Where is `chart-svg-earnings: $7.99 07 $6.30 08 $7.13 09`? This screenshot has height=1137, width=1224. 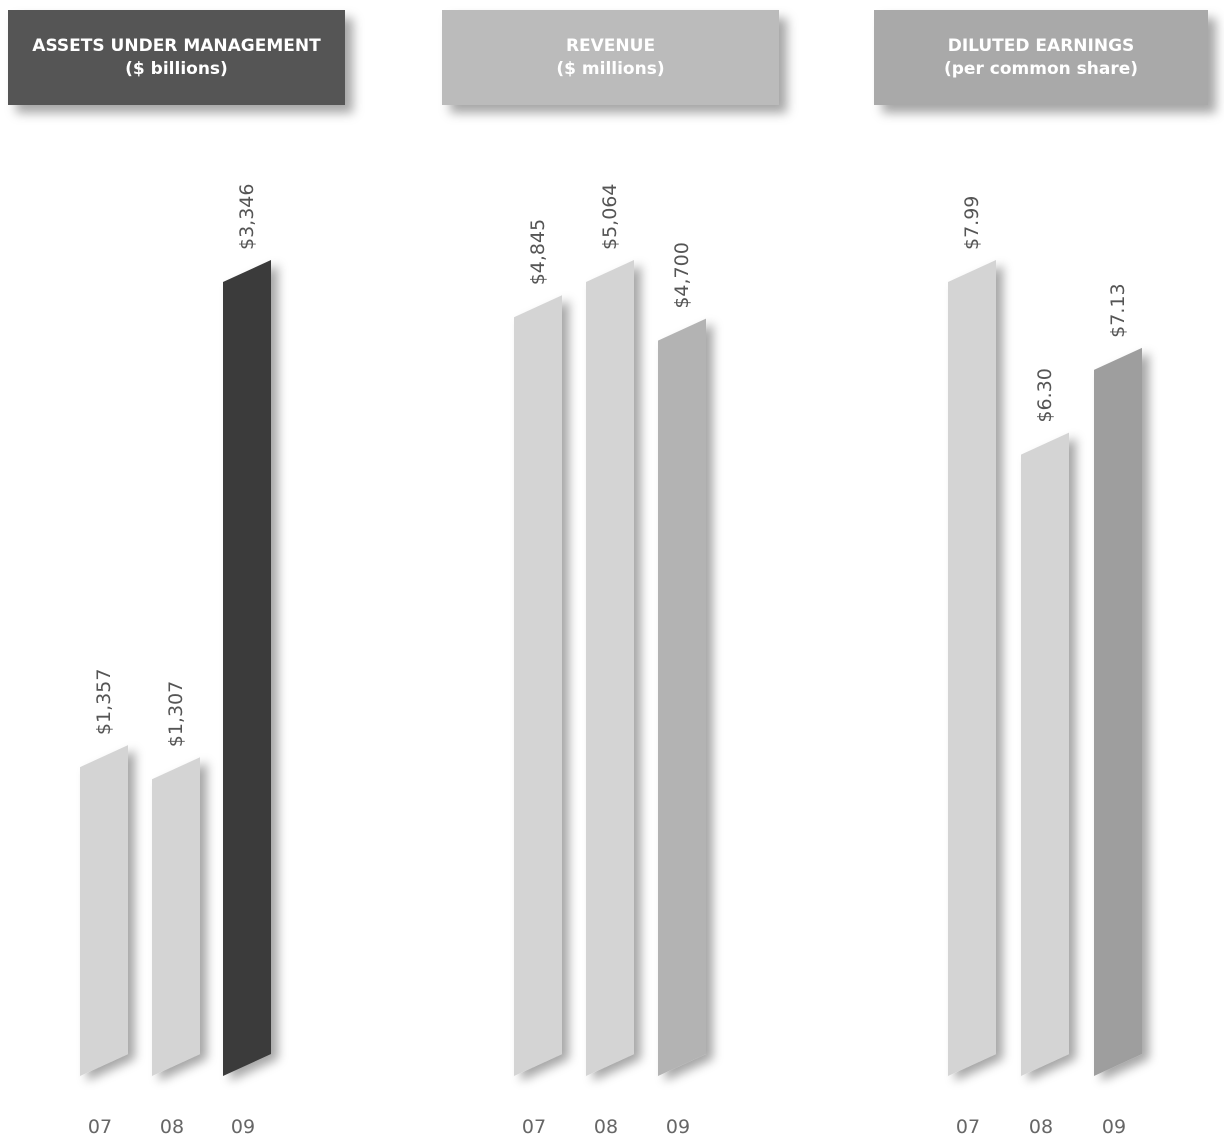
chart-svg-earnings: $7.99 07 $6.30 08 $7.13 09 is located at coordinates (1045, 666).